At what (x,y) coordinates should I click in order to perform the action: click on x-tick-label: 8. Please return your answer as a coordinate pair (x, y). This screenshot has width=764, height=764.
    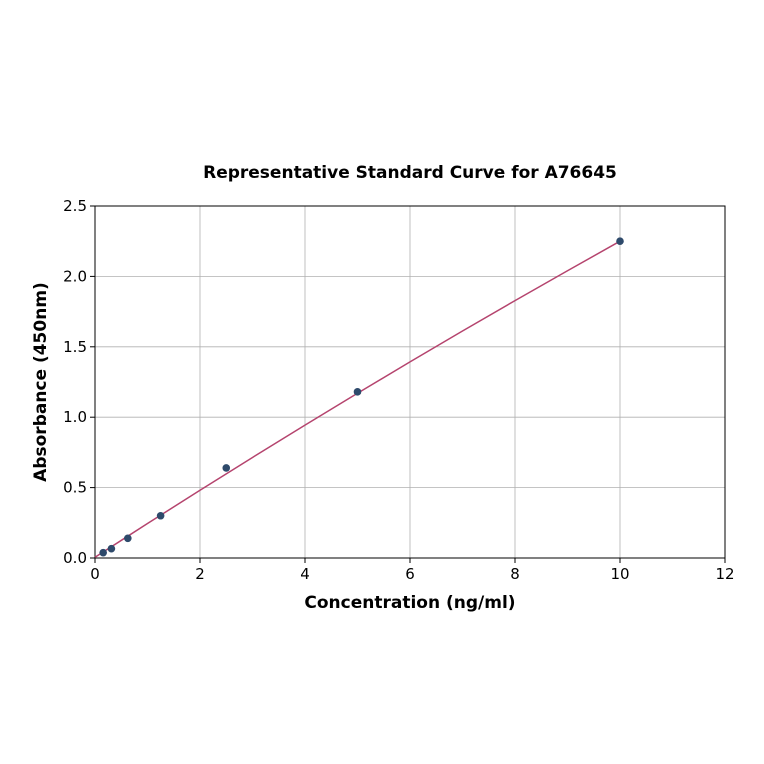
    Looking at the image, I should click on (515, 574).